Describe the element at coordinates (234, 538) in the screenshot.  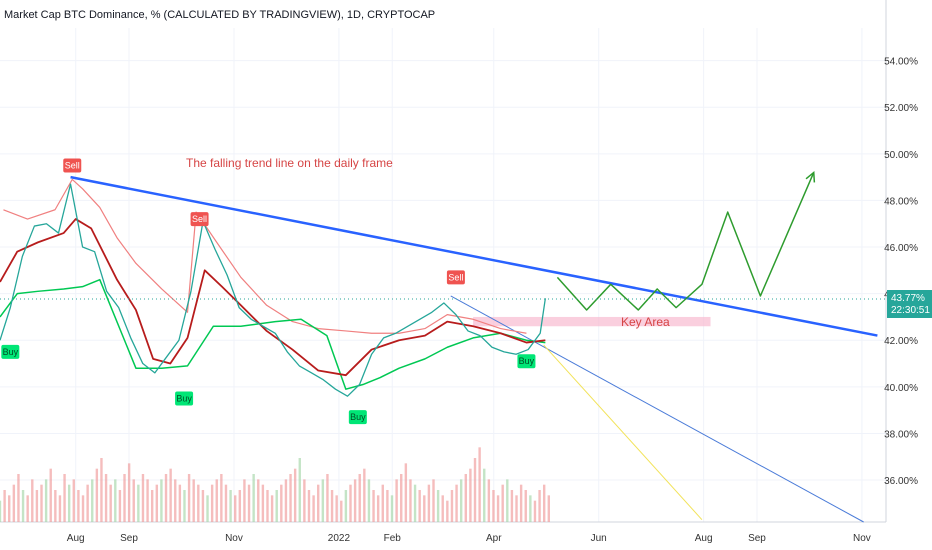
I see `x-tick-label-2: Nov` at that location.